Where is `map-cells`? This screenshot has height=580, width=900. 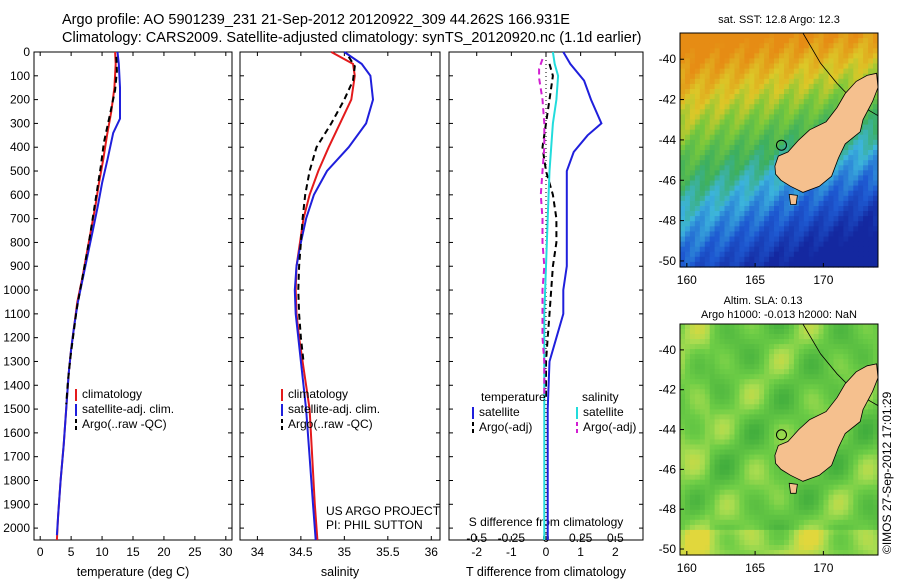
map-cells is located at coordinates (779, 150).